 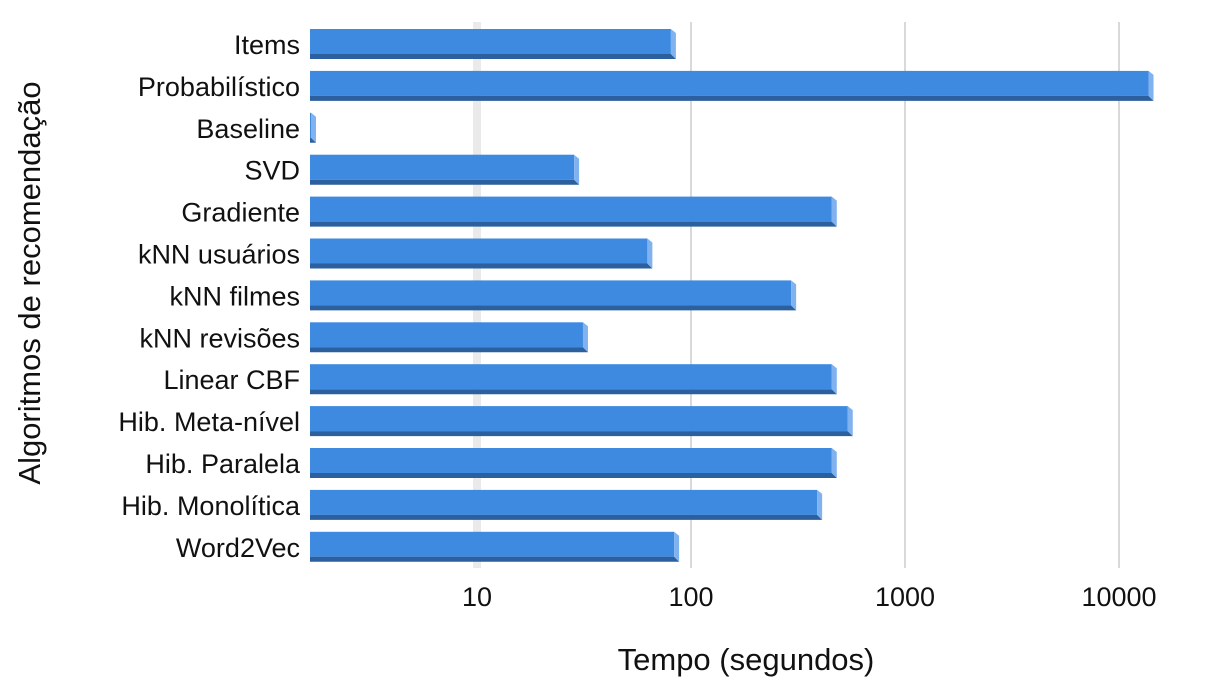 What do you see at coordinates (495, 546) in the screenshot?
I see `bar-word2vec` at bounding box center [495, 546].